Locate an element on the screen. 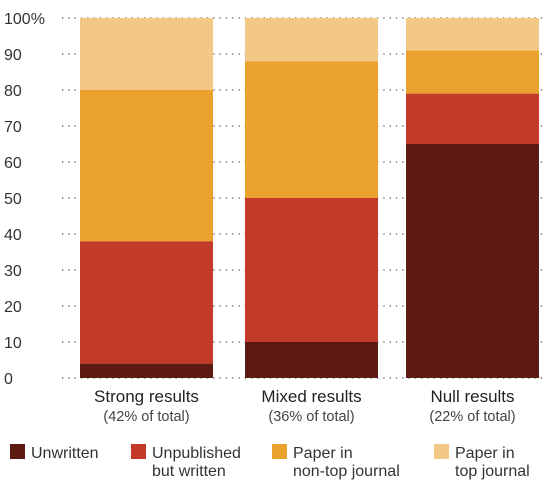 The image size is (548, 483). legend-label: non-top journal is located at coordinates (346, 471).